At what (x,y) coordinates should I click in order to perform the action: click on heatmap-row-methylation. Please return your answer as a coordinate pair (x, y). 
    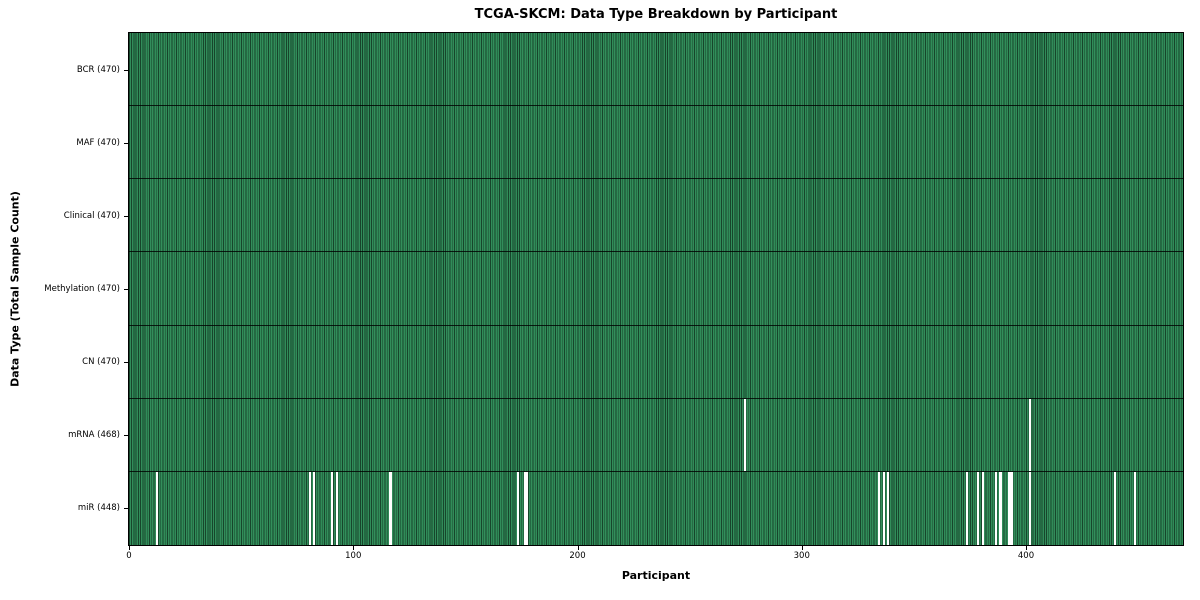
    Looking at the image, I should click on (656, 289).